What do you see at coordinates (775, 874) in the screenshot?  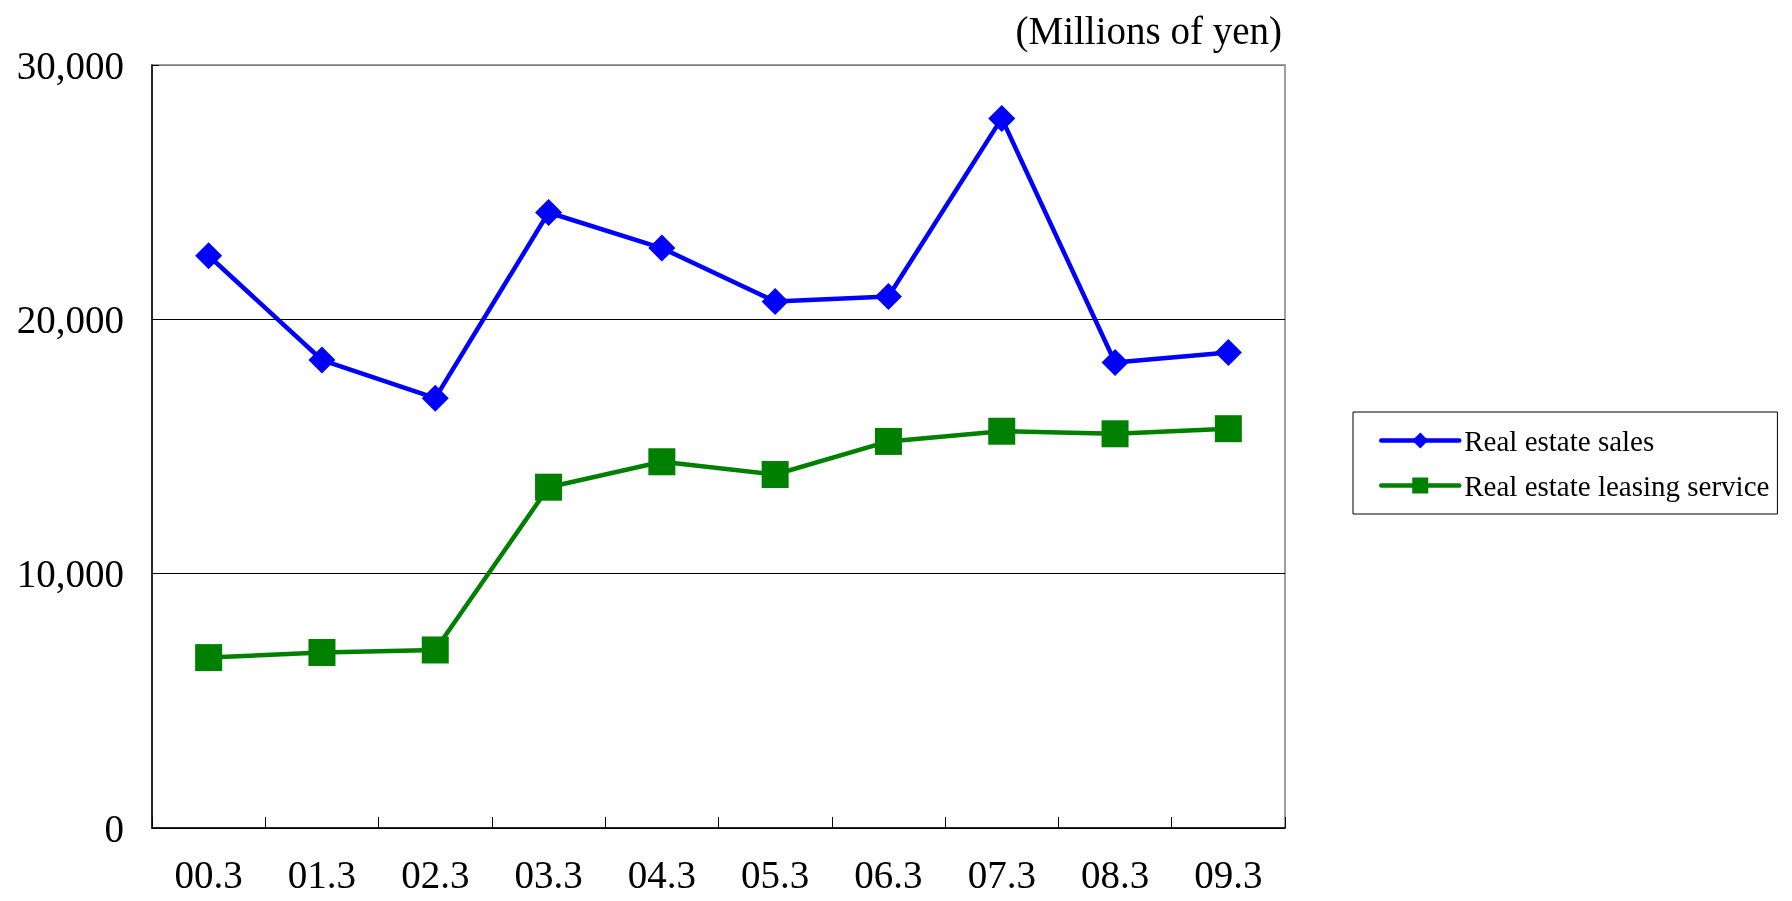 I see `x-tick-label: 05.3` at bounding box center [775, 874].